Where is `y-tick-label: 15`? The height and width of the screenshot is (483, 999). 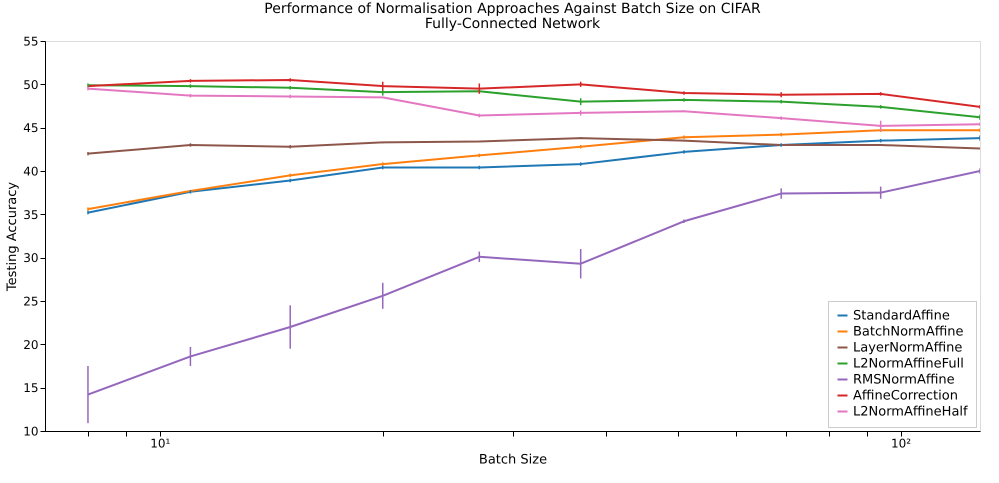
y-tick-label: 15 is located at coordinates (30, 388).